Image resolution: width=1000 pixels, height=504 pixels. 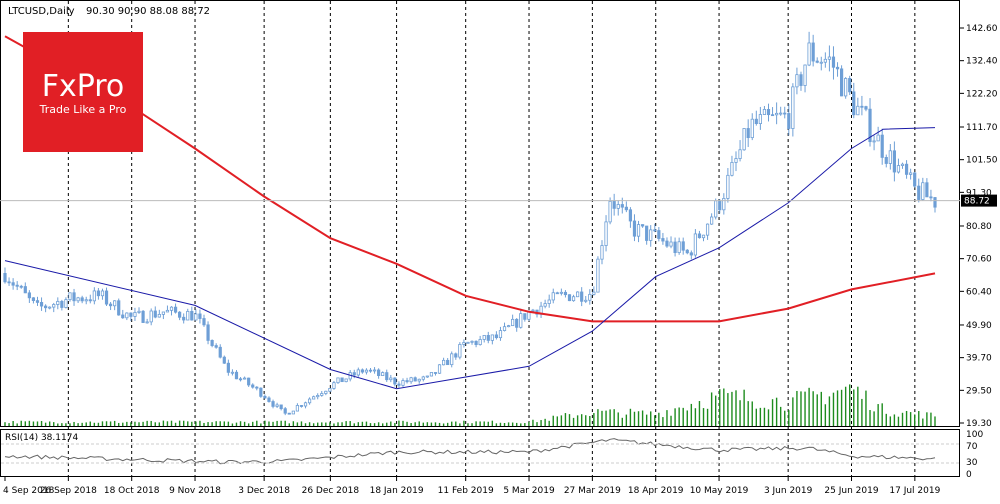 I want to click on time-axis-label: 3 Dec 2018, so click(x=264, y=491).